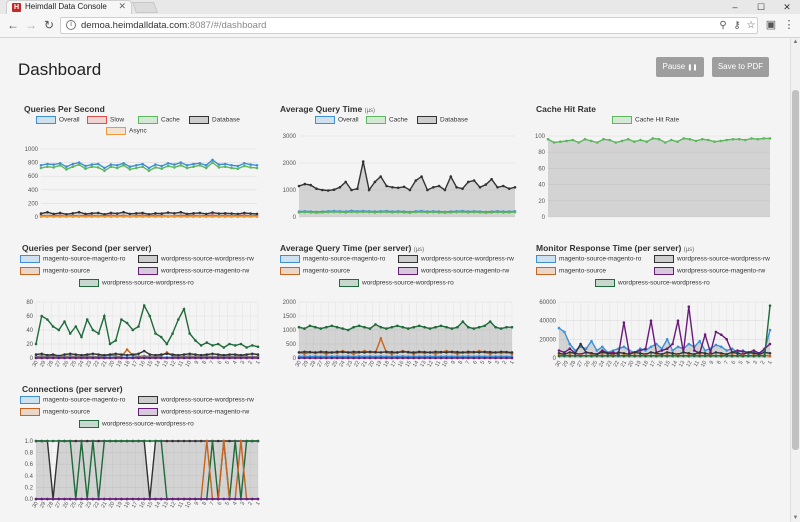 Image resolution: width=800 pixels, height=522 pixels. What do you see at coordinates (771, 25) in the screenshot?
I see `extension-icon: ▣` at bounding box center [771, 25].